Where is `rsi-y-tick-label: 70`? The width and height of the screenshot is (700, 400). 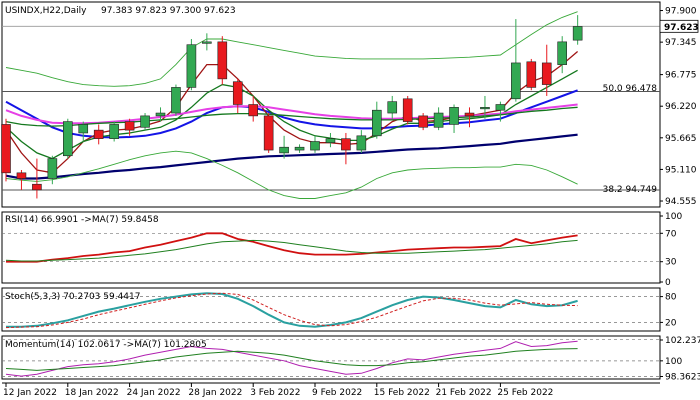
rsi-y-tick-label: 70 is located at coordinates (671, 234).